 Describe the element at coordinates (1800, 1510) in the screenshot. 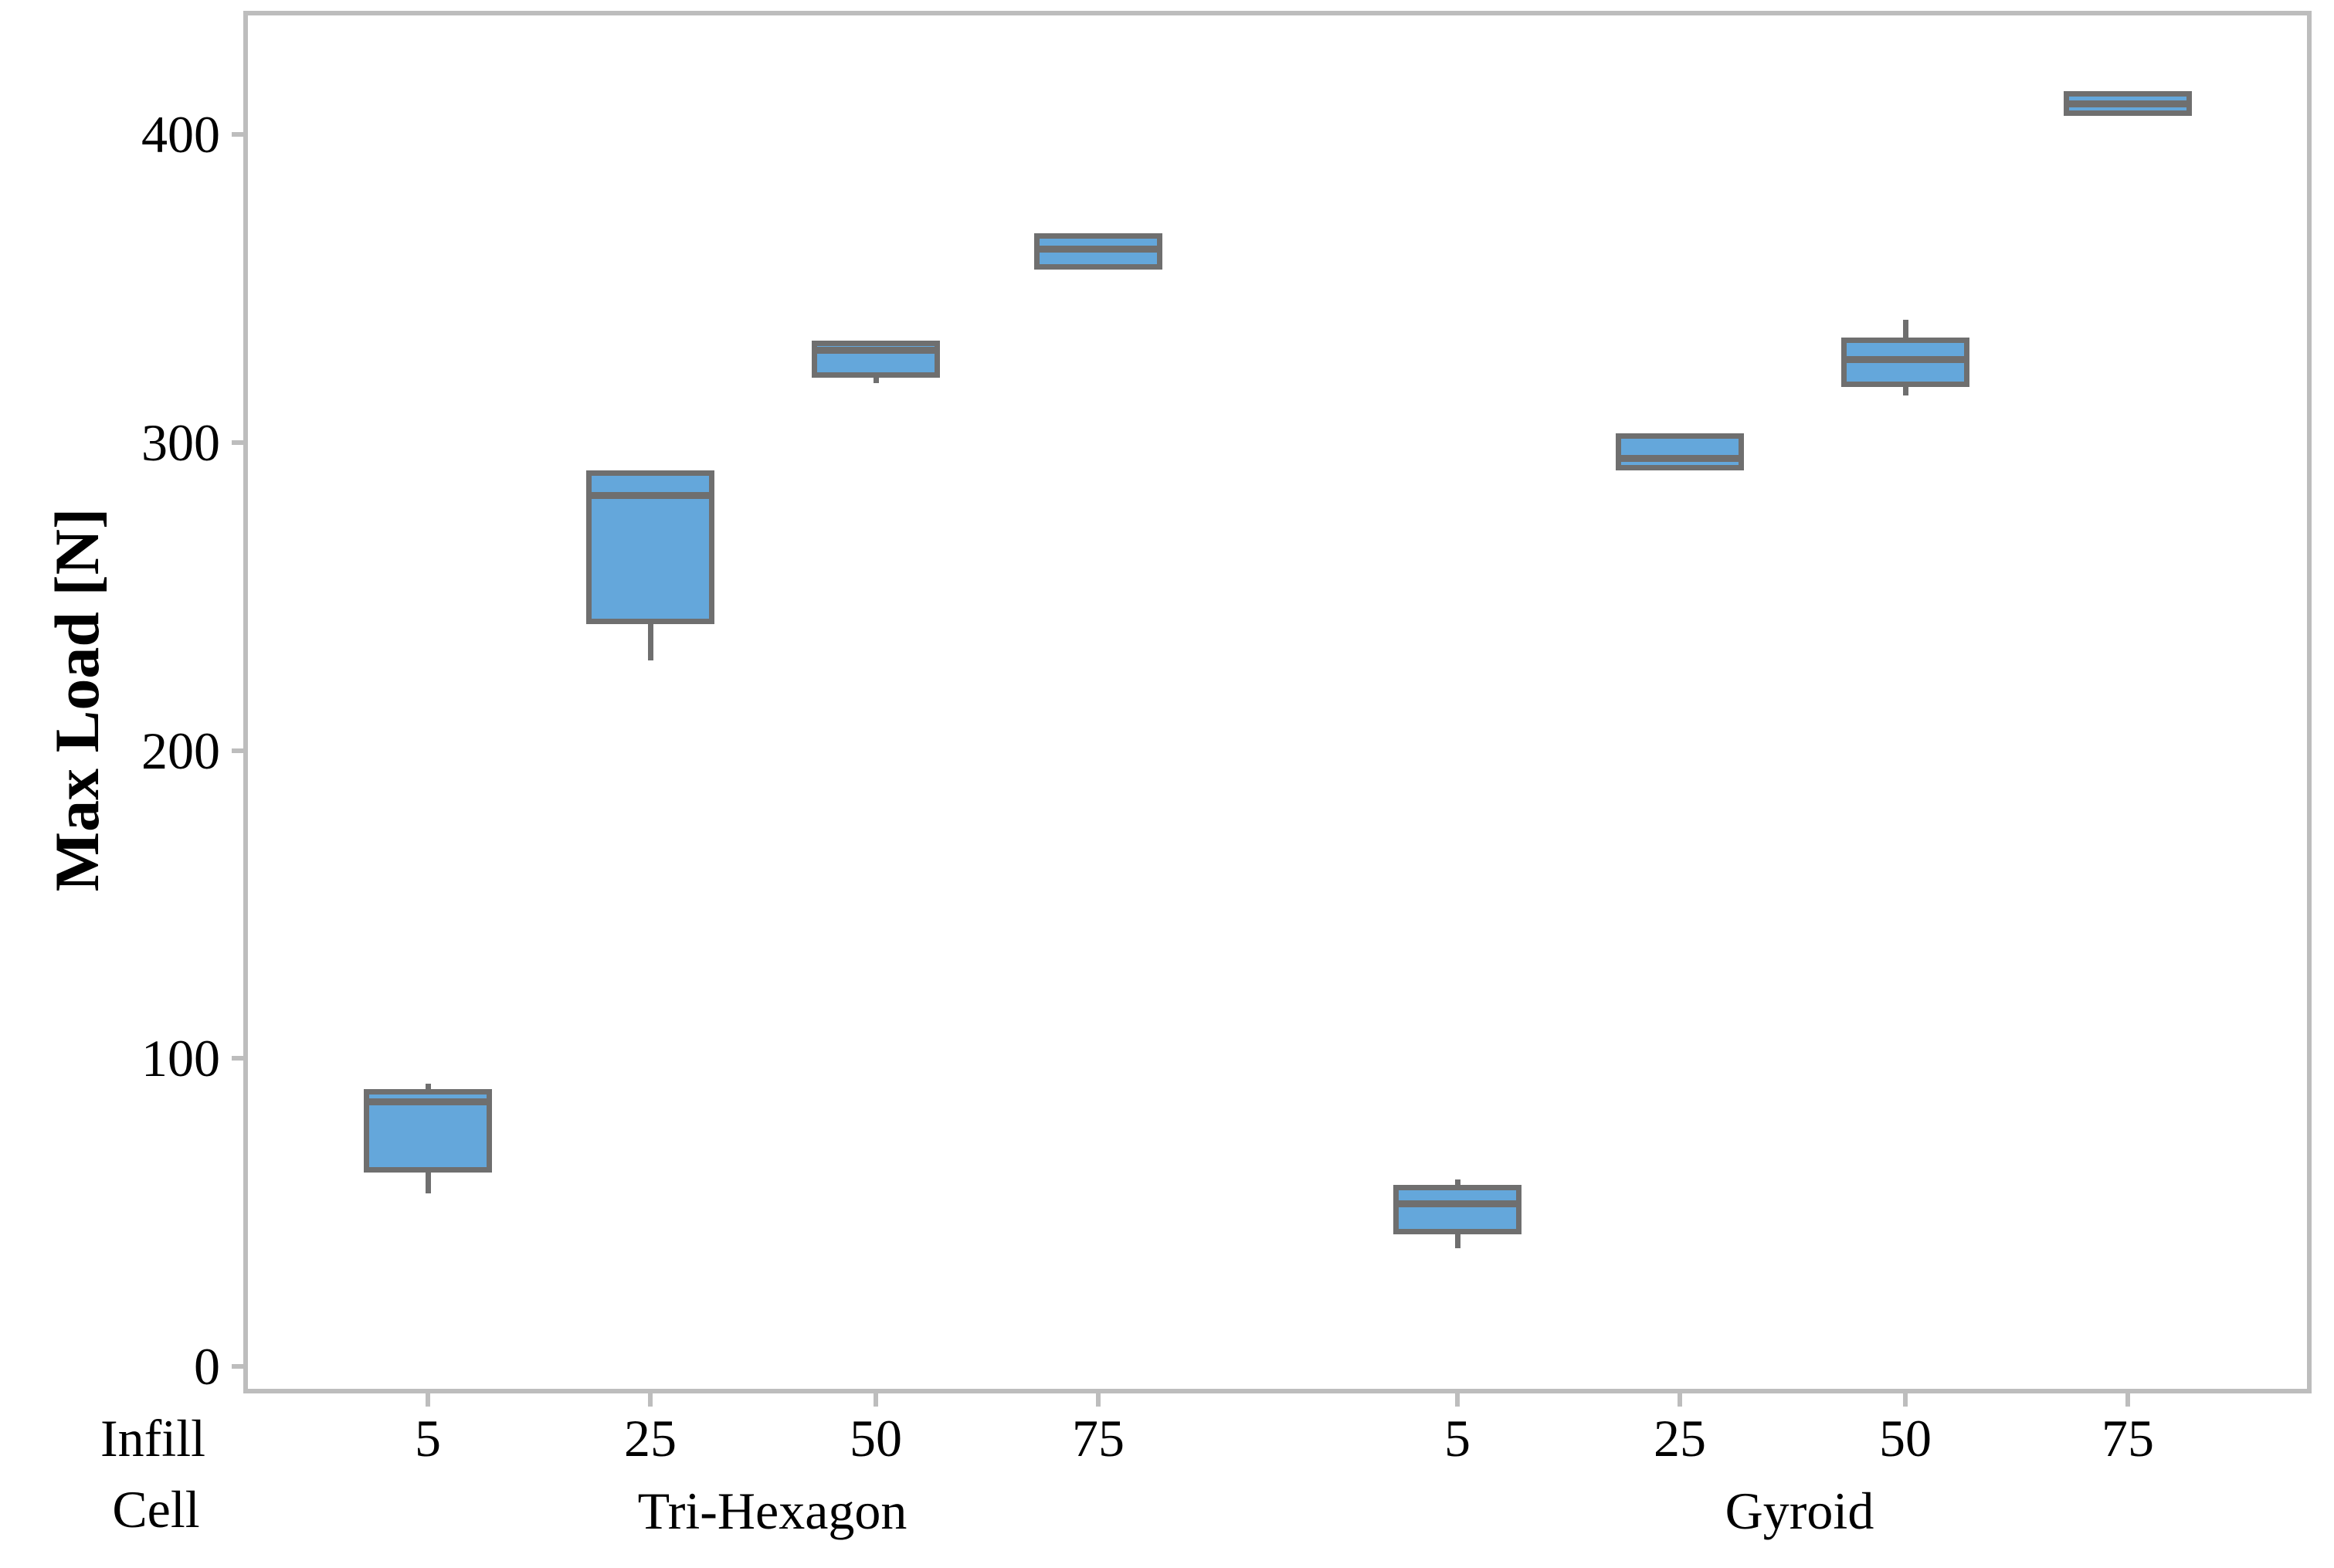

I see `group-label-gyroid: Gyroid` at that location.